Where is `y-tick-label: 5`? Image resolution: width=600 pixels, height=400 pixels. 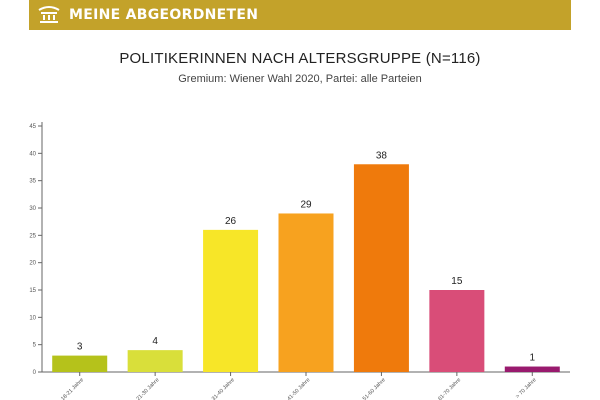
y-tick-label: 5 is located at coordinates (35, 346).